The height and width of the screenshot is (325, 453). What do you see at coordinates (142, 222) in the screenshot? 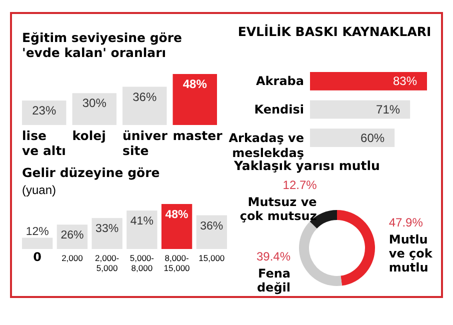
I see `data-label: 41%` at bounding box center [142, 222].